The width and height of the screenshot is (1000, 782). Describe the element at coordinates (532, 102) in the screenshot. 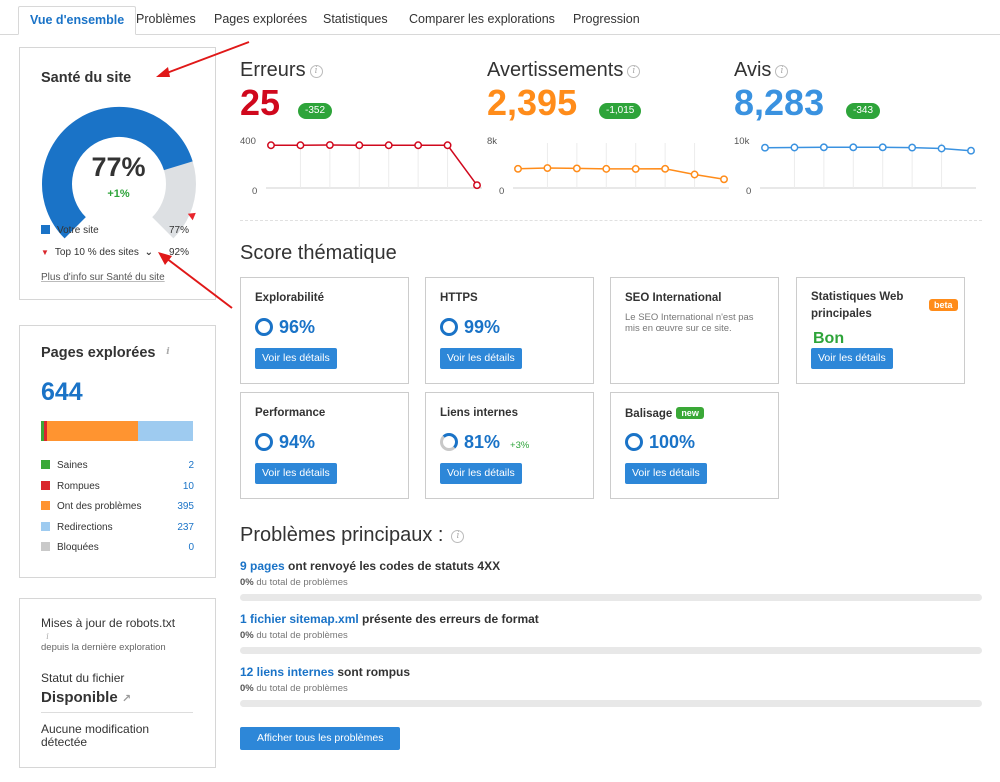

I see `metric-value: 2,395` at that location.